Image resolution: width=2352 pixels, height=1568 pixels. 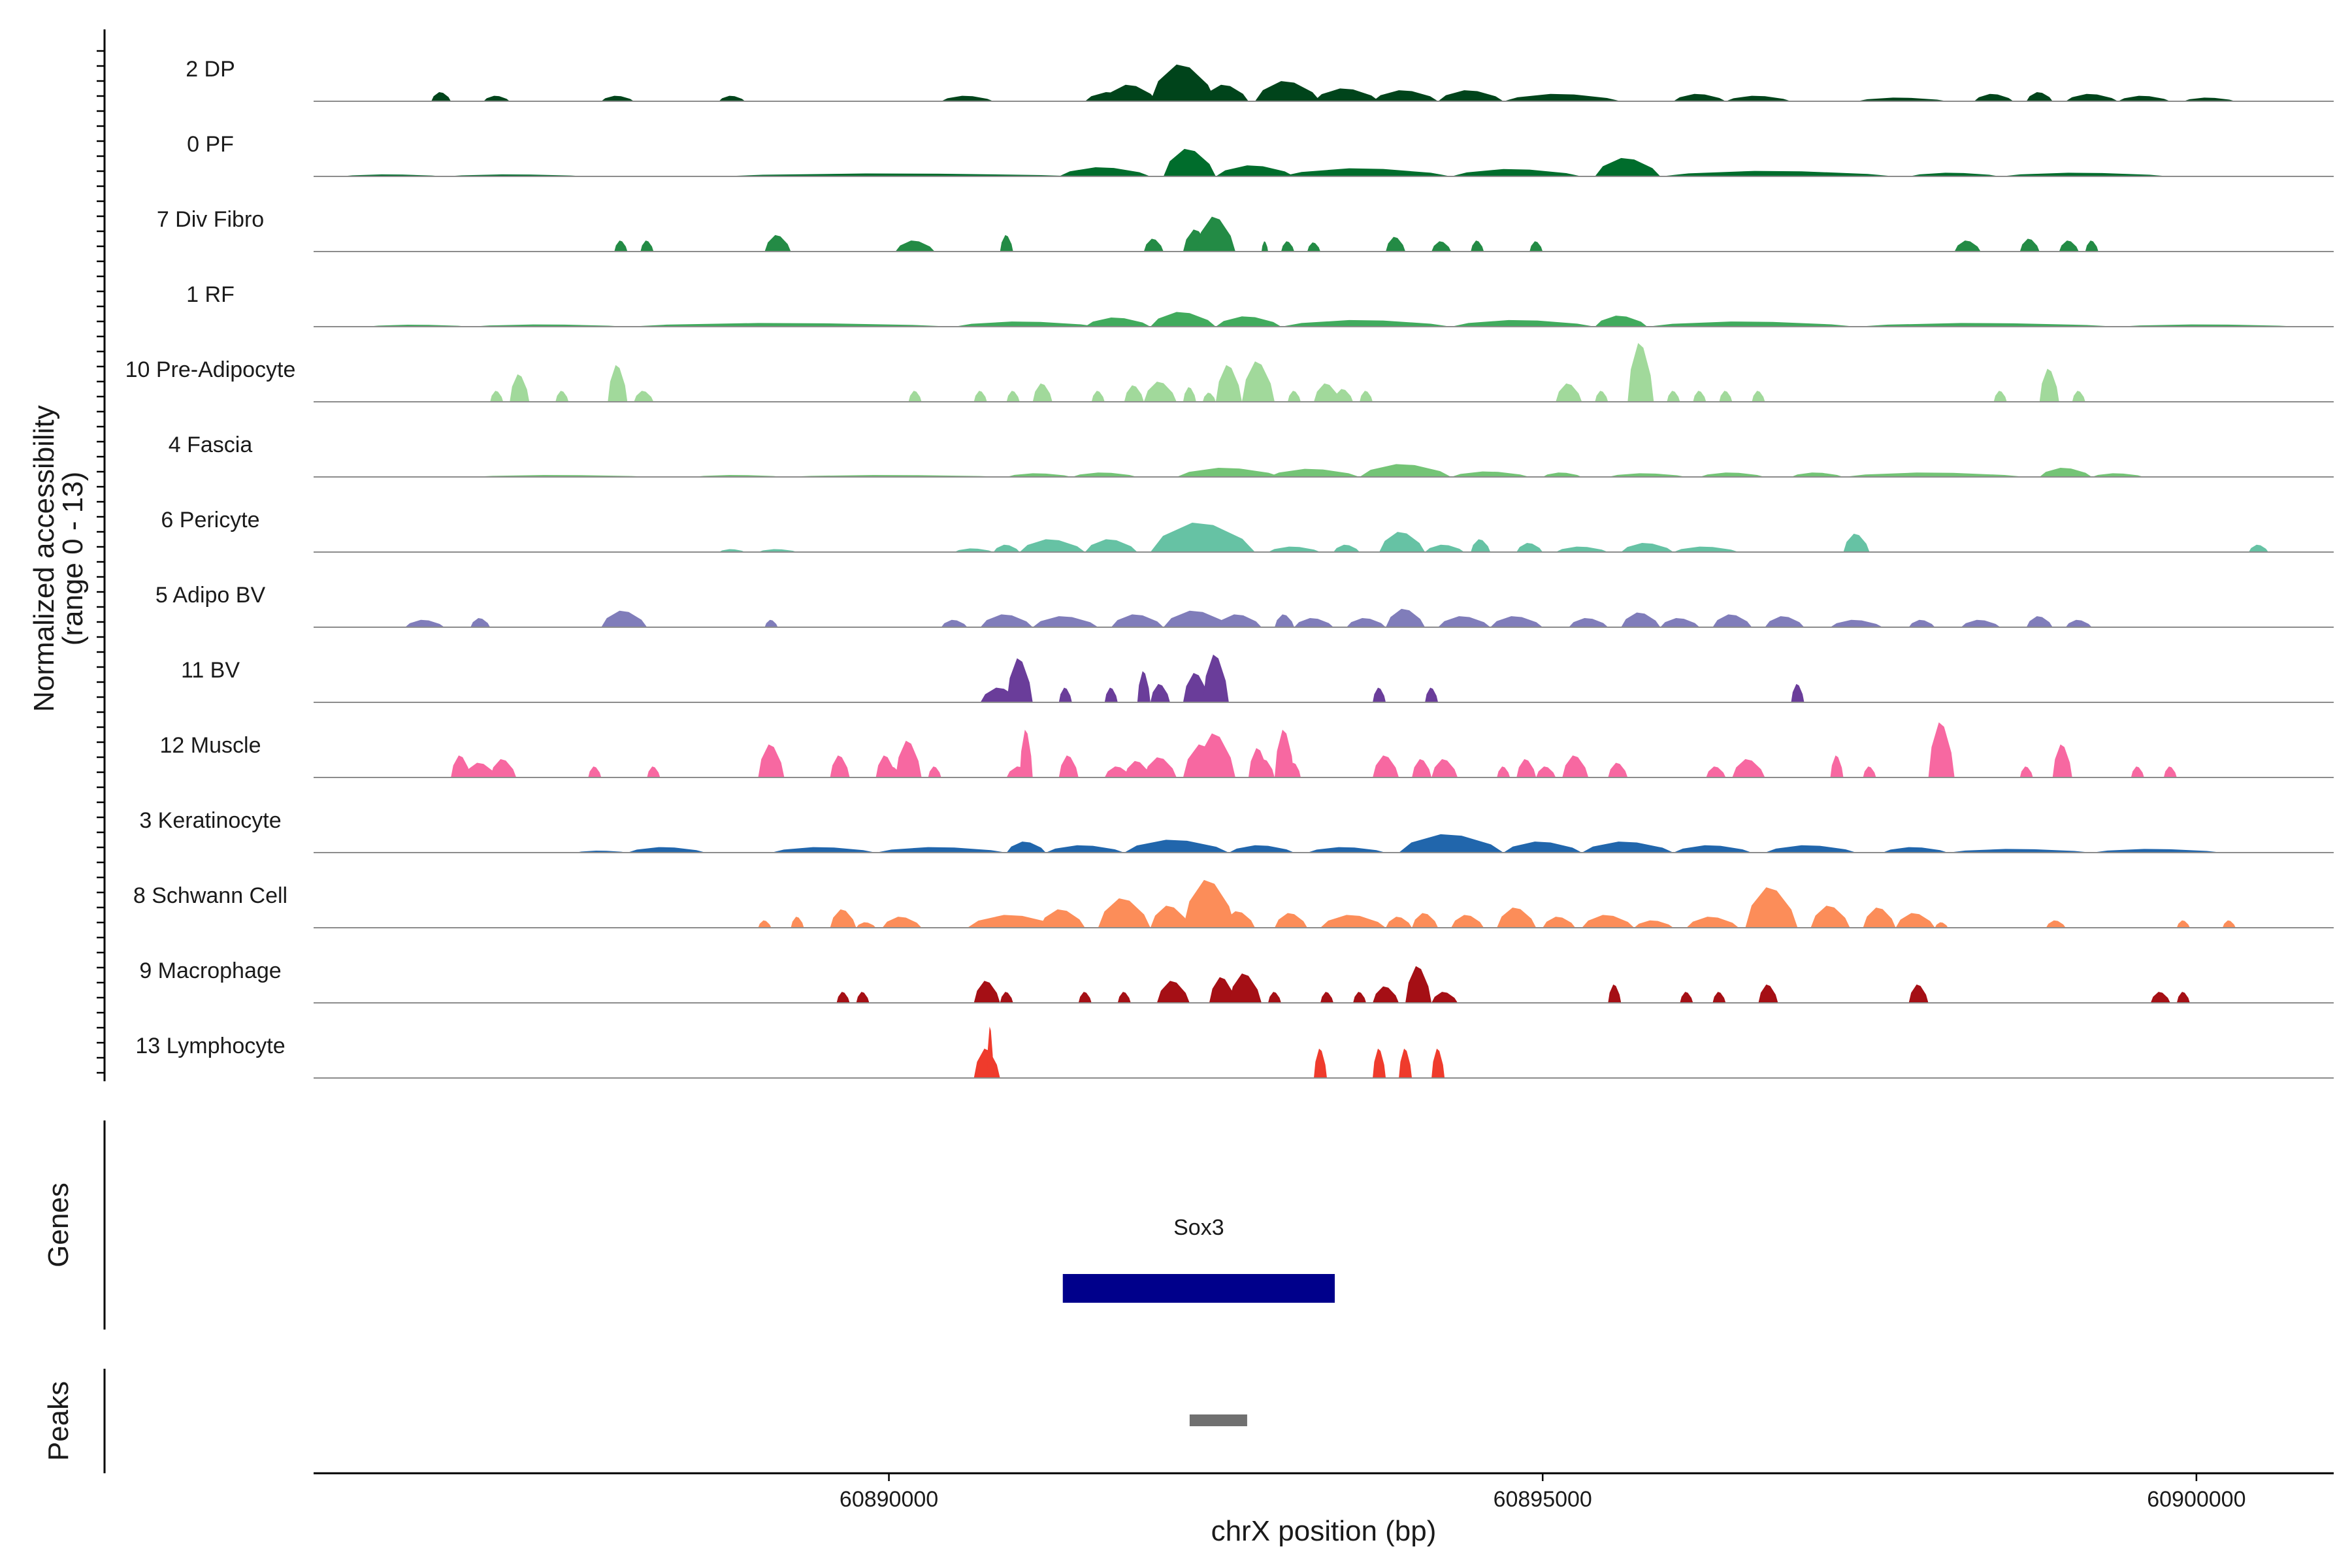 What do you see at coordinates (210, 369) in the screenshot?
I see `track-label: 10 Pre-Adipocyte` at bounding box center [210, 369].